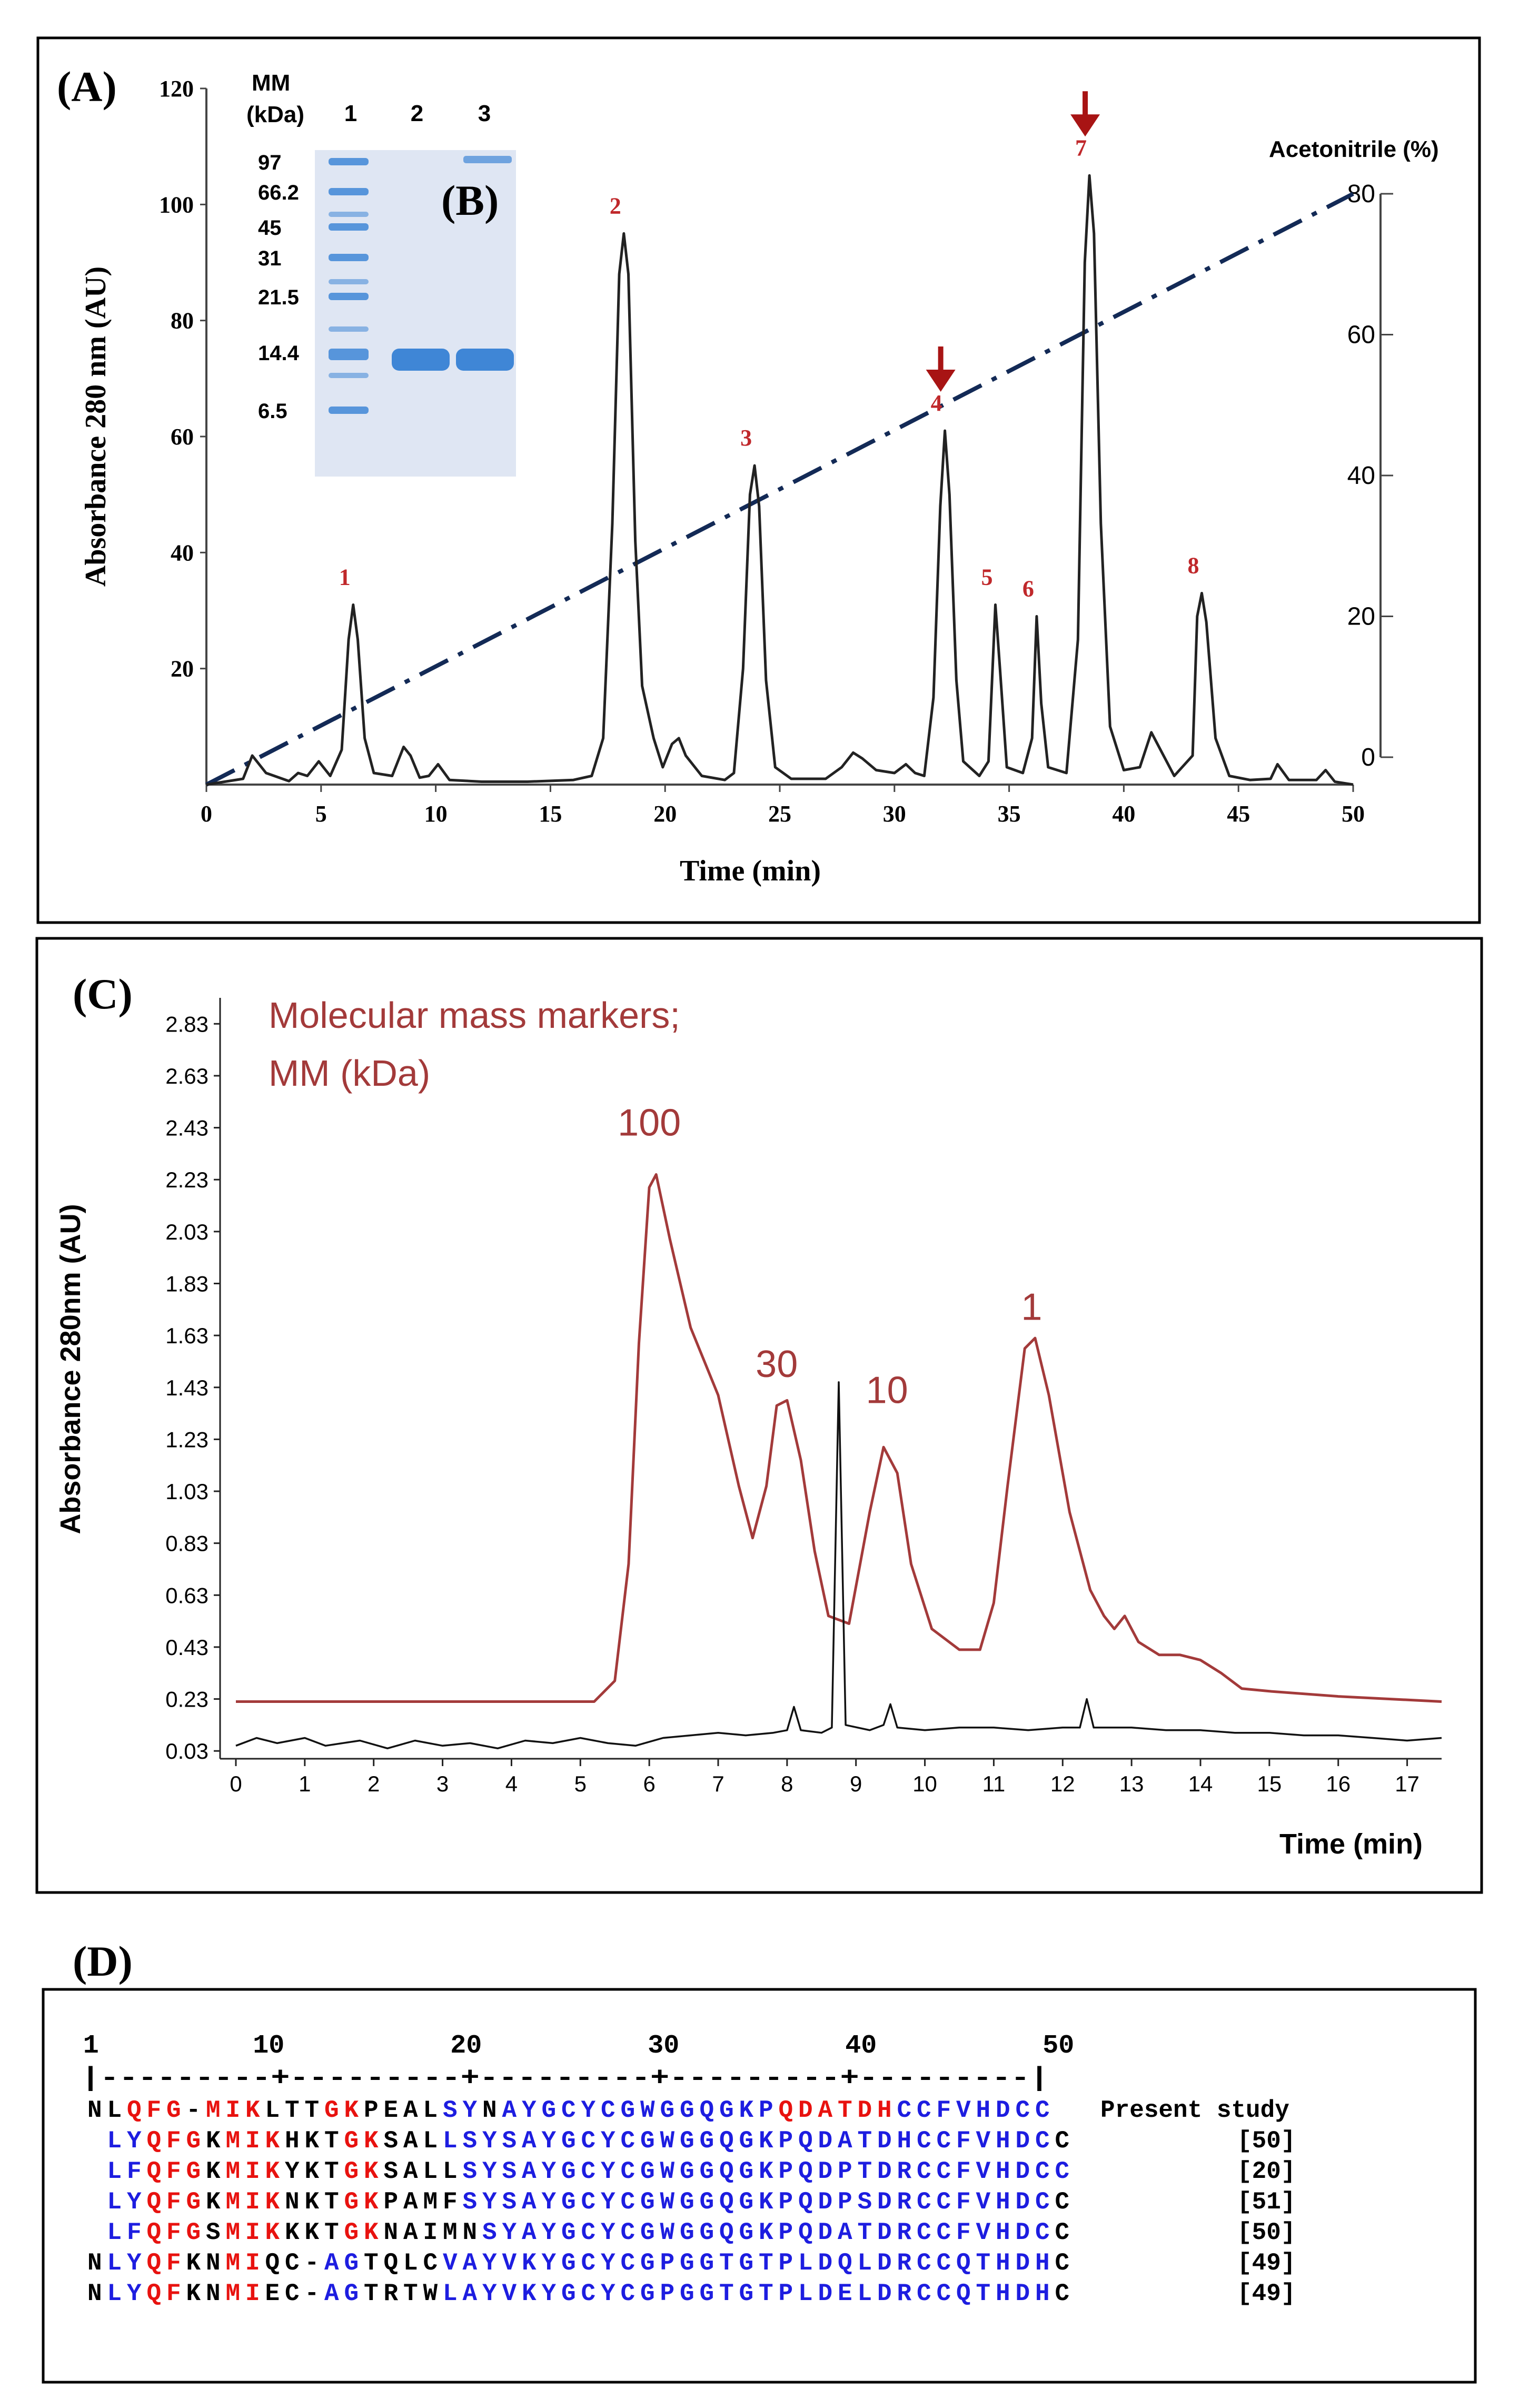 The image size is (1519, 2408). Describe the element at coordinates (187, 1647) in the screenshot. I see `chart-c-y-tick-label: 0.43` at that location.